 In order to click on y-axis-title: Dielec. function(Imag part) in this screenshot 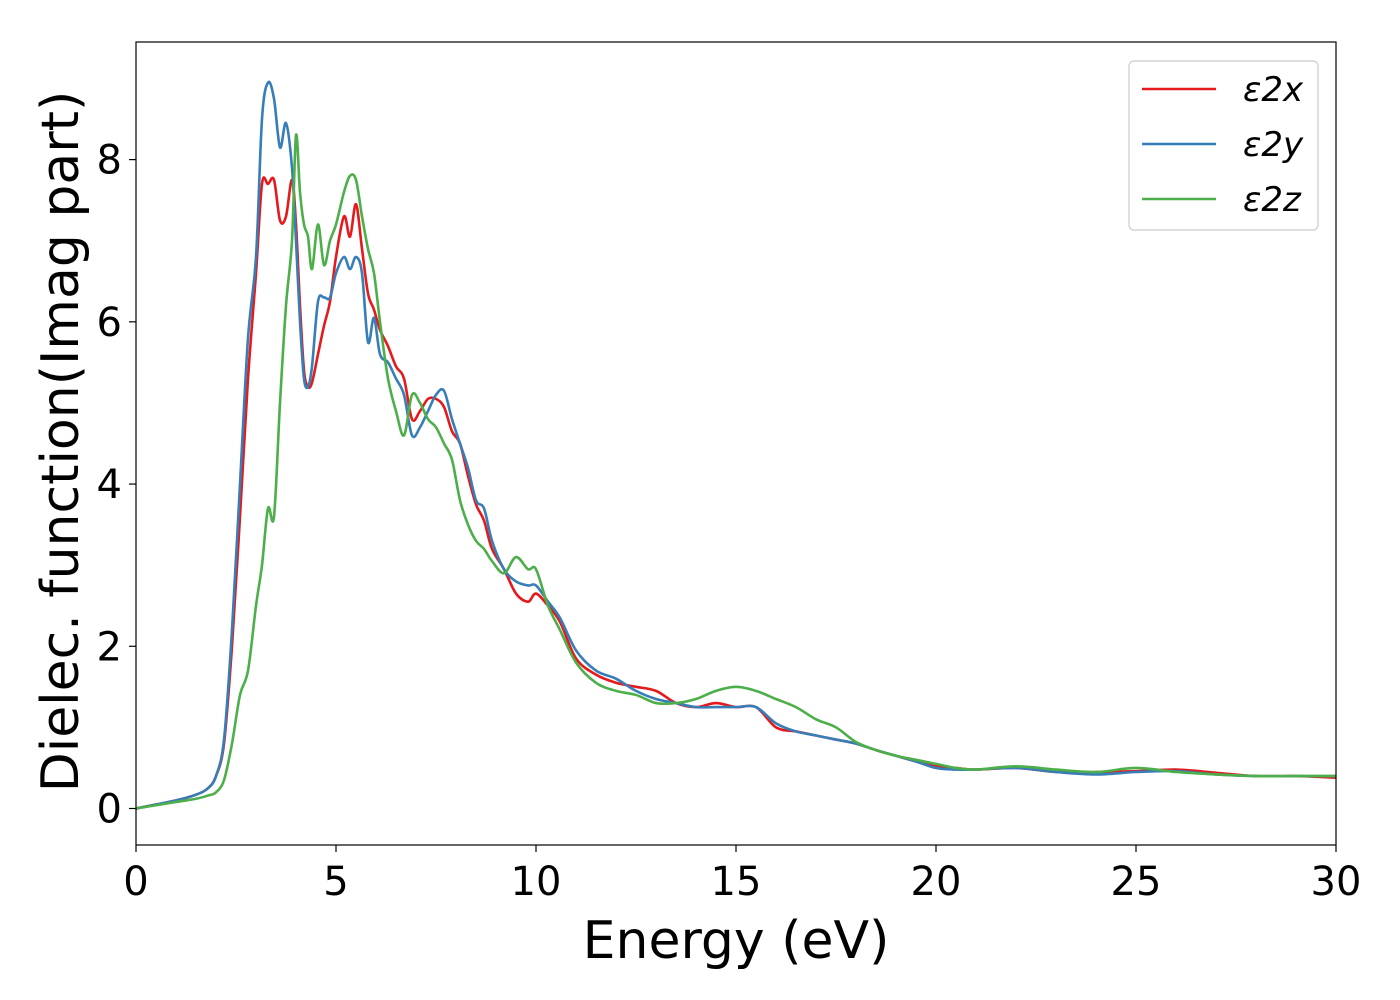, I will do `click(61, 442)`.